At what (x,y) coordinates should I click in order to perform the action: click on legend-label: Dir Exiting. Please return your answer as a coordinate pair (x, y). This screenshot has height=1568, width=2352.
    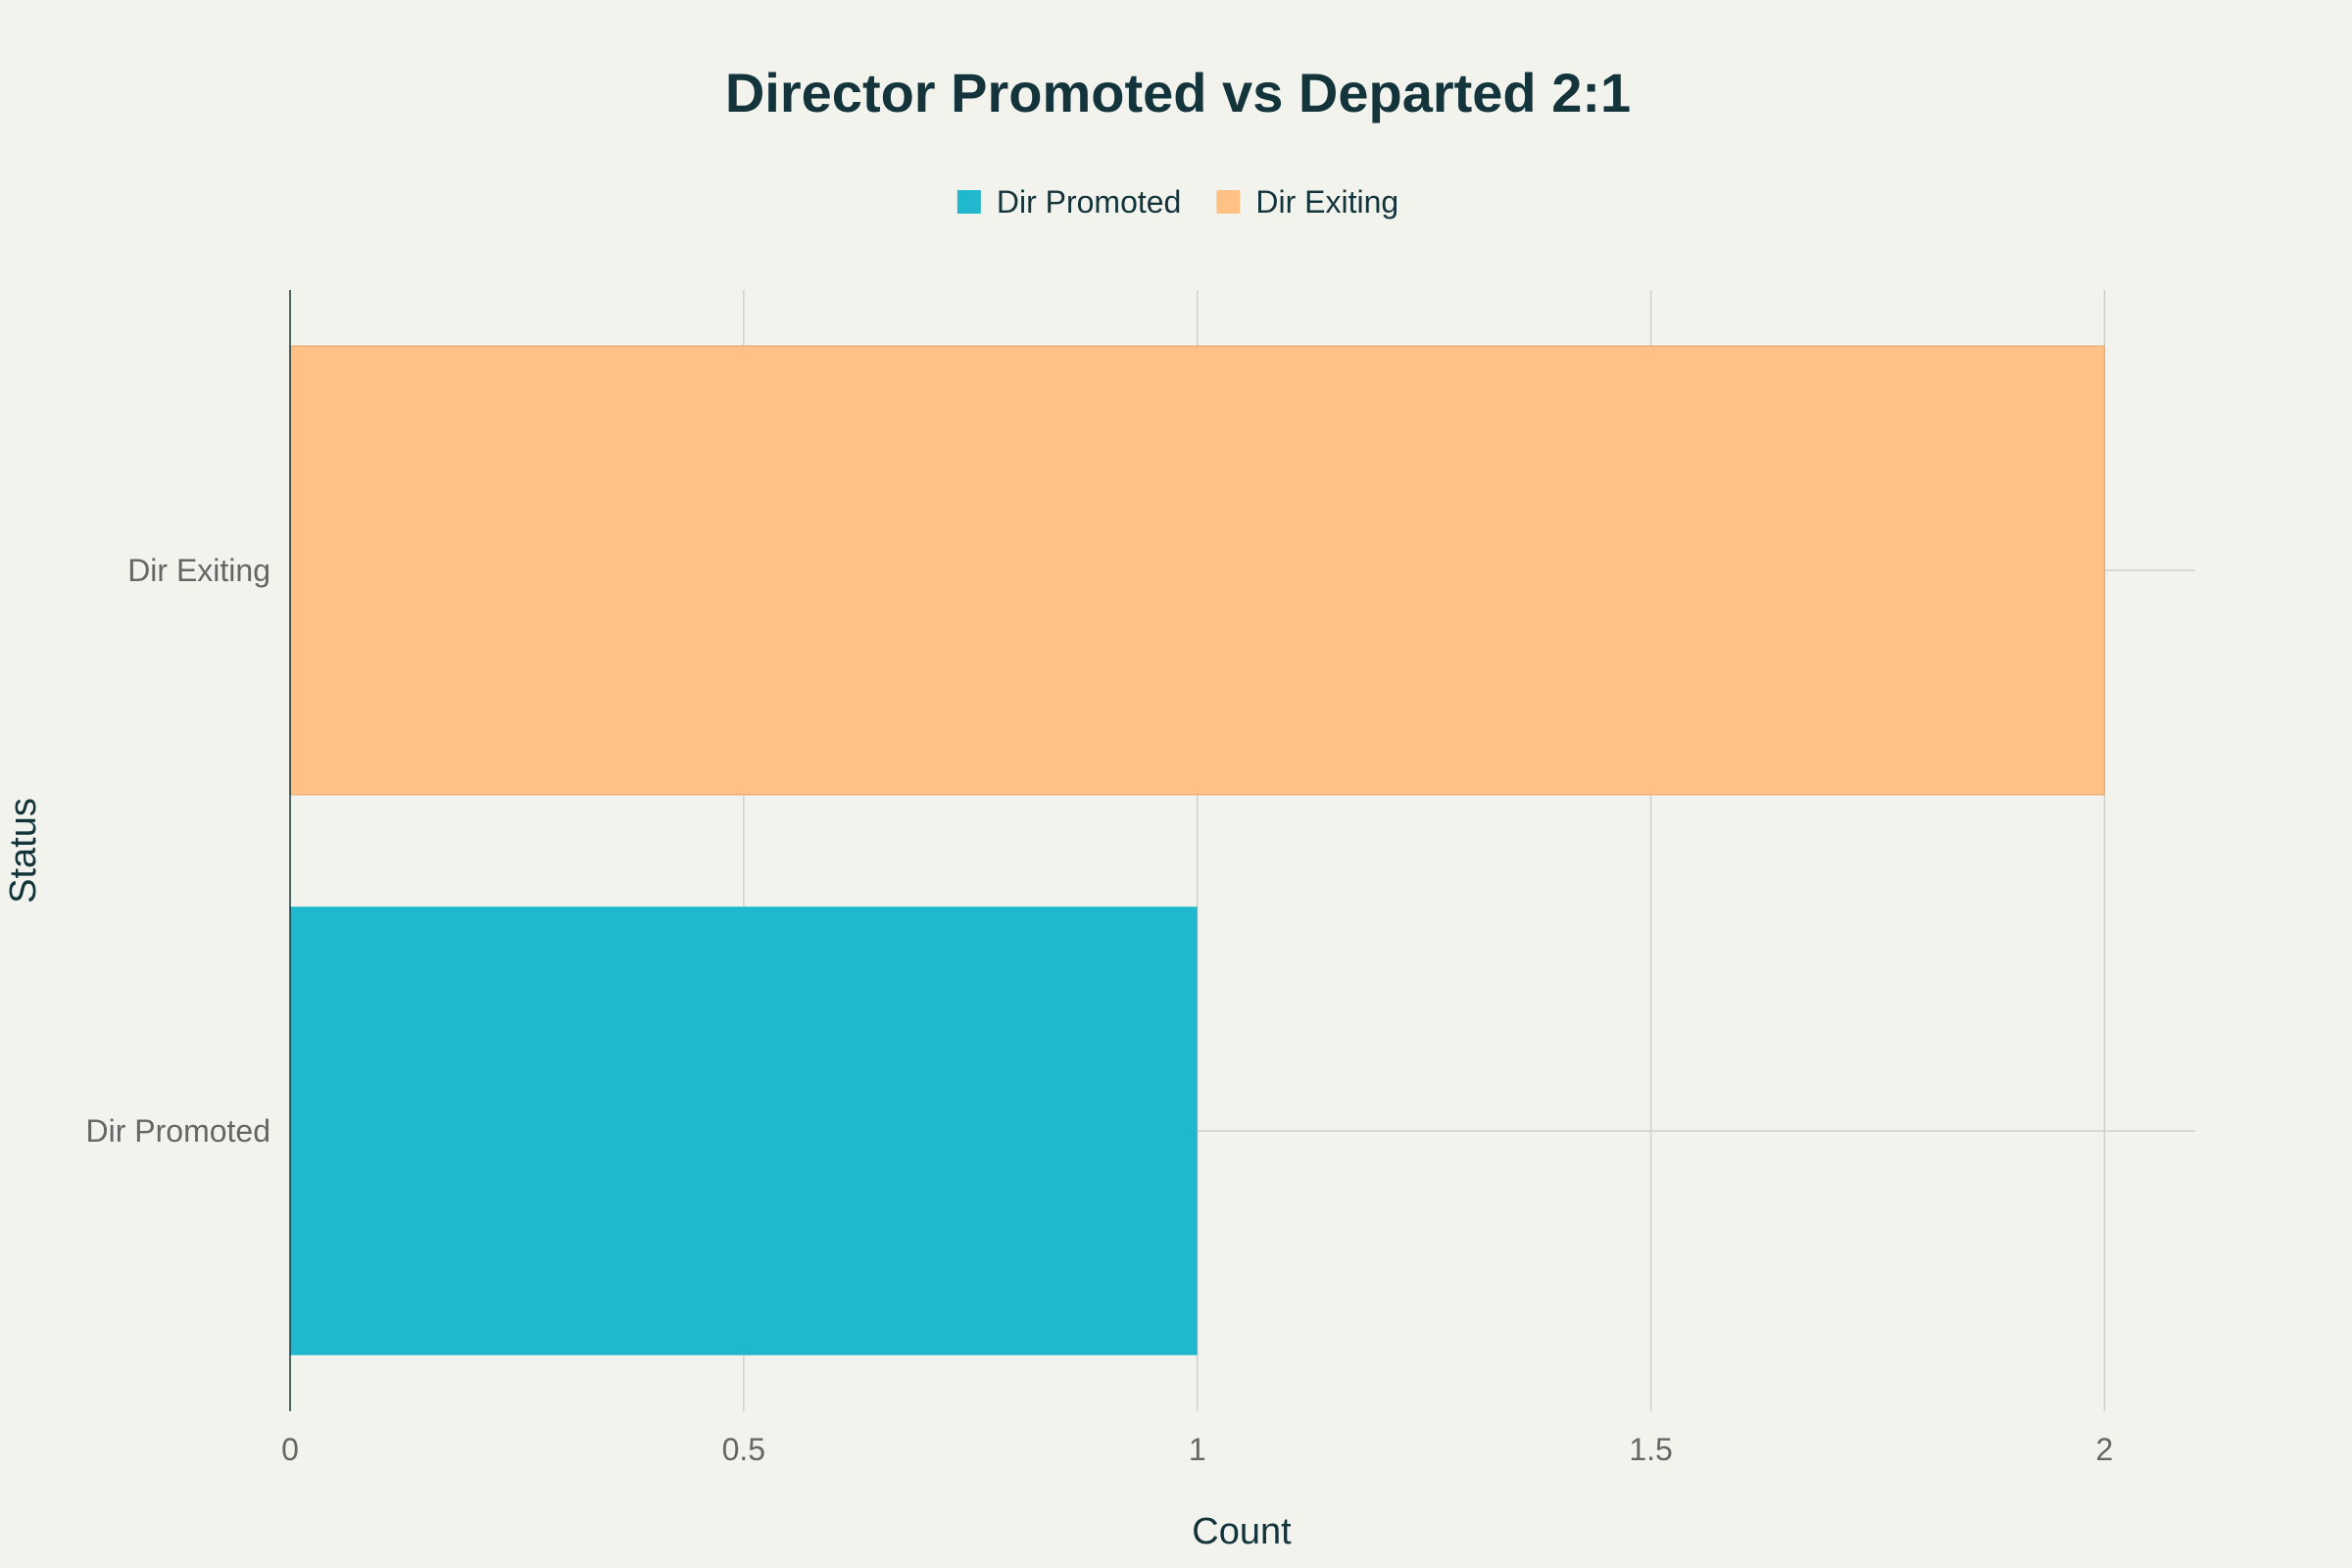
    Looking at the image, I should click on (1326, 202).